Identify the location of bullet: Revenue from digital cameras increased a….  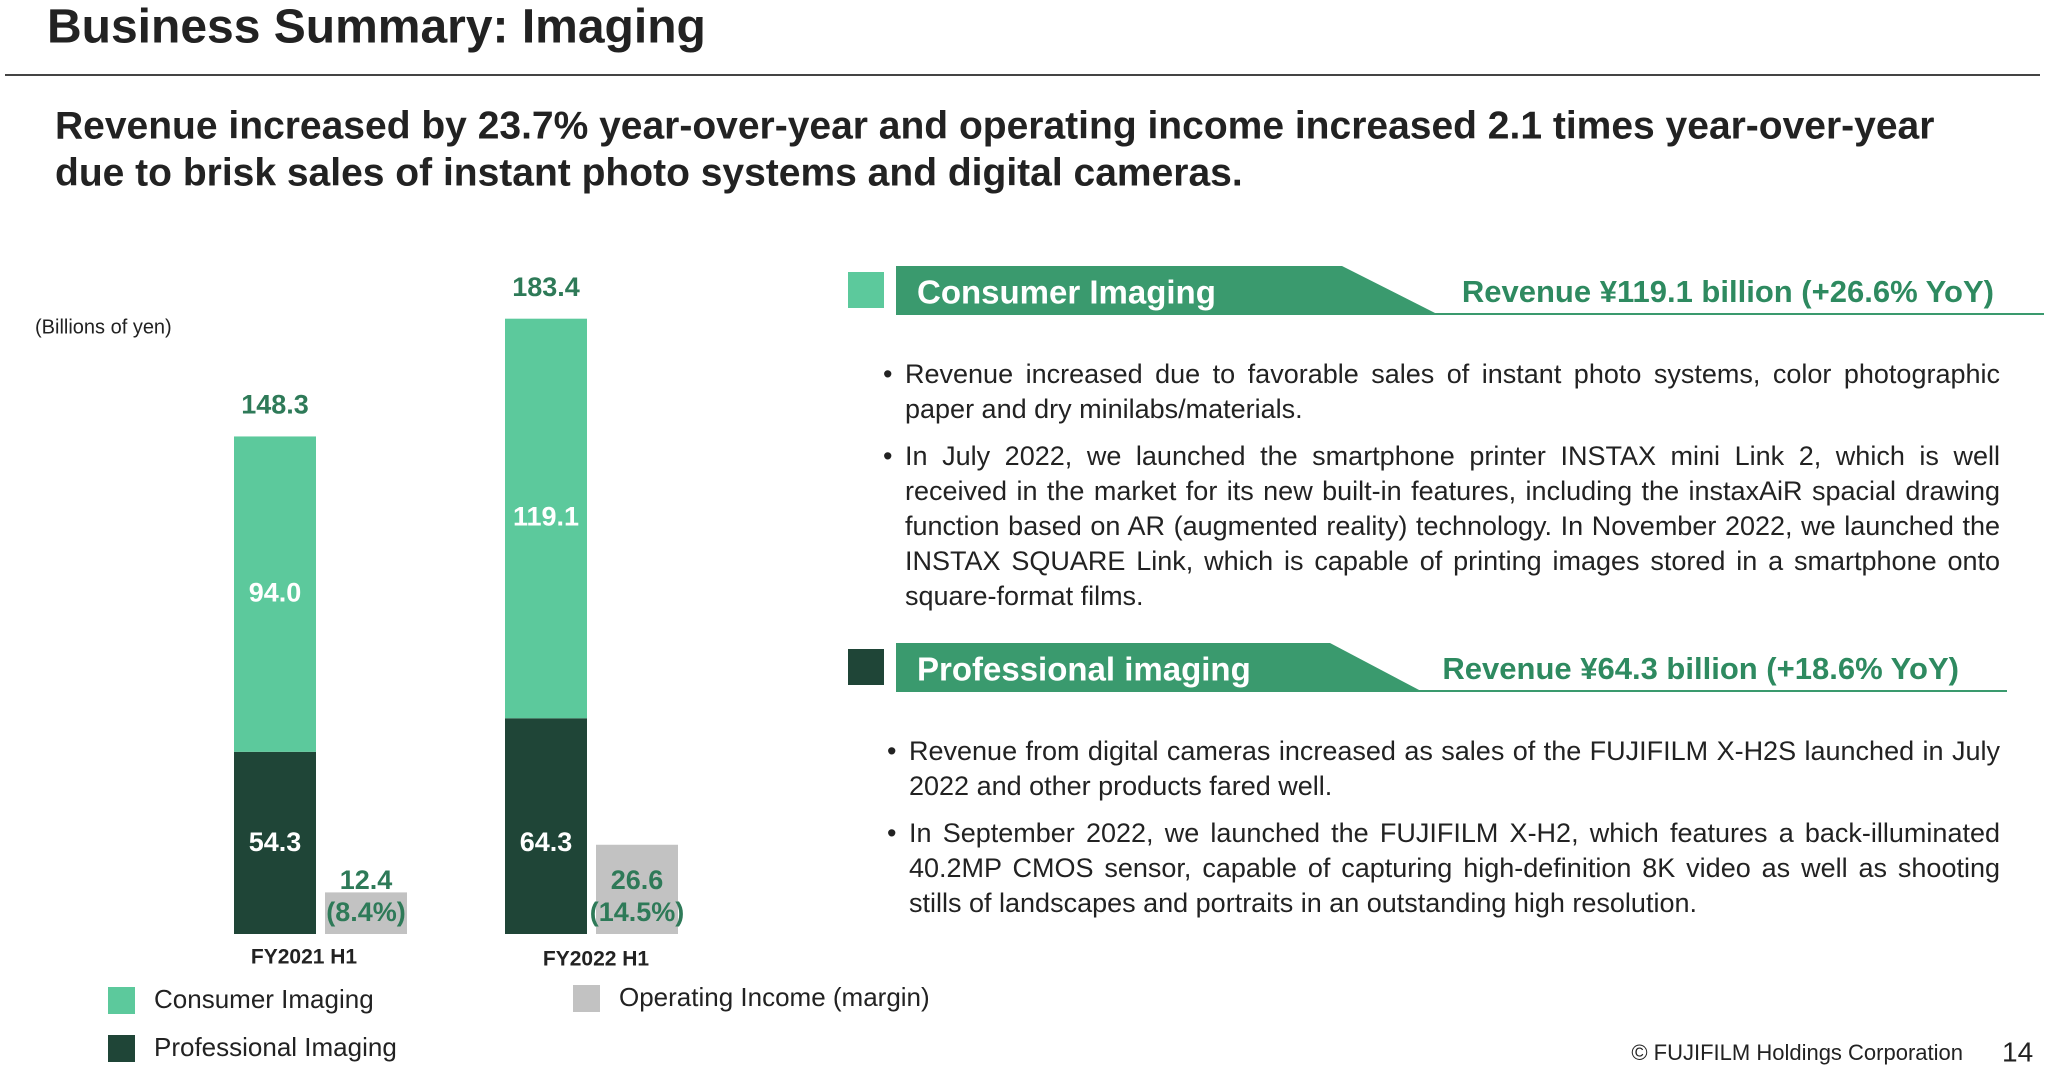
(1443, 769).